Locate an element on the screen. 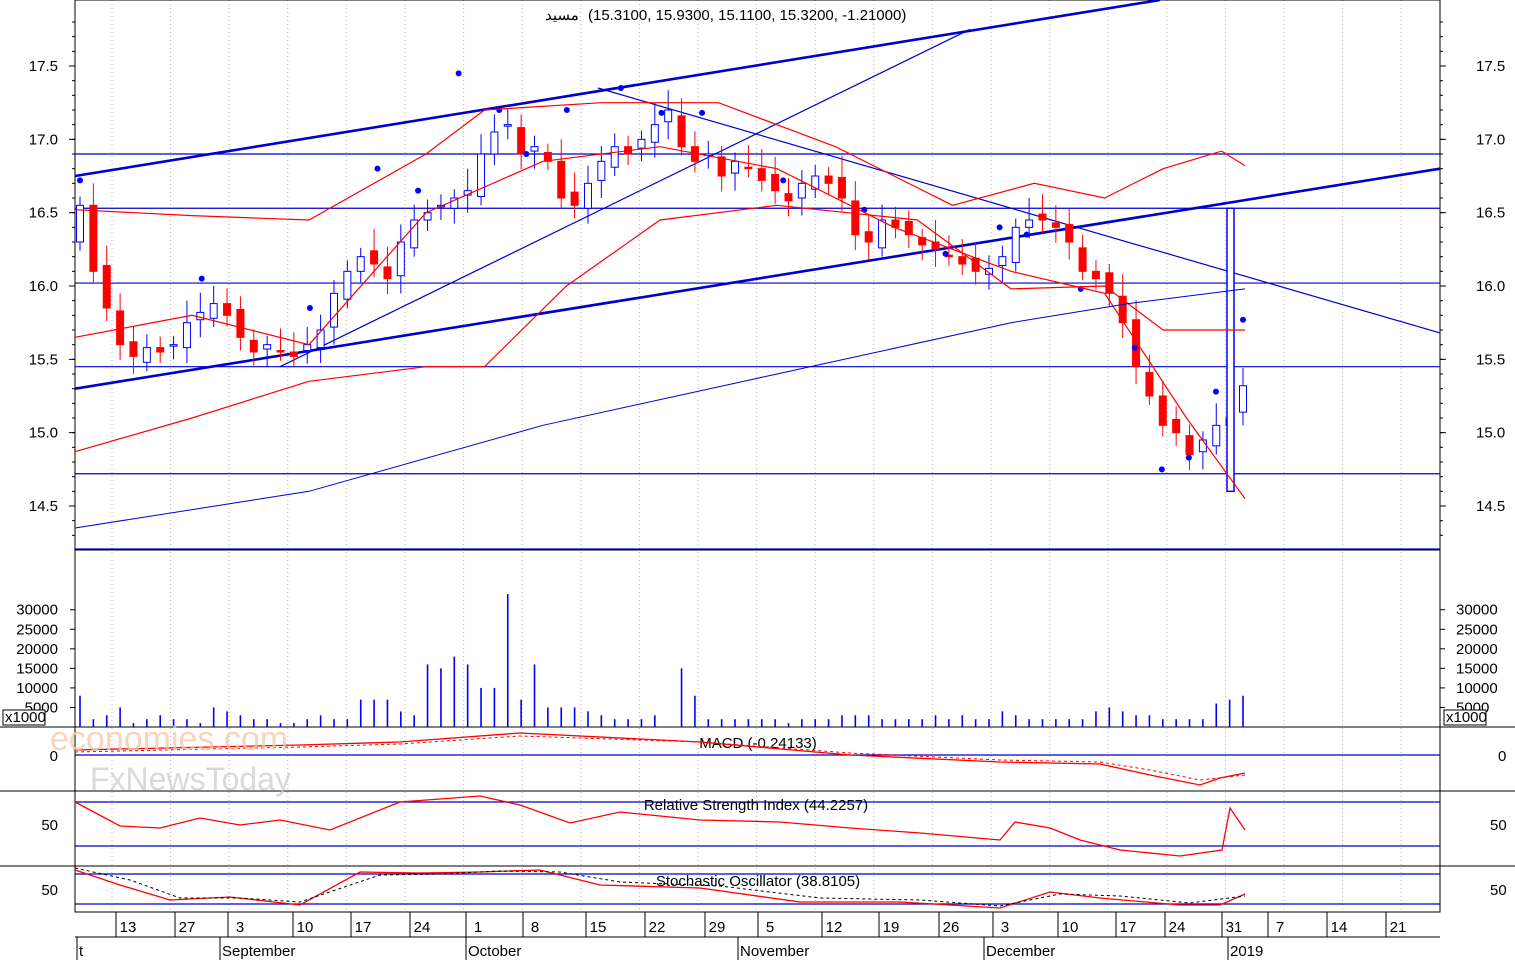 Image resolution: width=1515 pixels, height=960 pixels. volume-tick-label-right: 30000 is located at coordinates (1477, 610).